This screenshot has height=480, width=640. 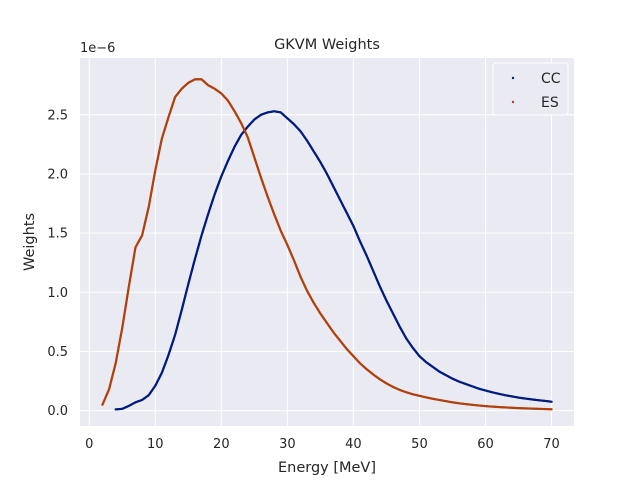 What do you see at coordinates (97, 48) in the screenshot?
I see `y-offset-label: 1e−6` at bounding box center [97, 48].